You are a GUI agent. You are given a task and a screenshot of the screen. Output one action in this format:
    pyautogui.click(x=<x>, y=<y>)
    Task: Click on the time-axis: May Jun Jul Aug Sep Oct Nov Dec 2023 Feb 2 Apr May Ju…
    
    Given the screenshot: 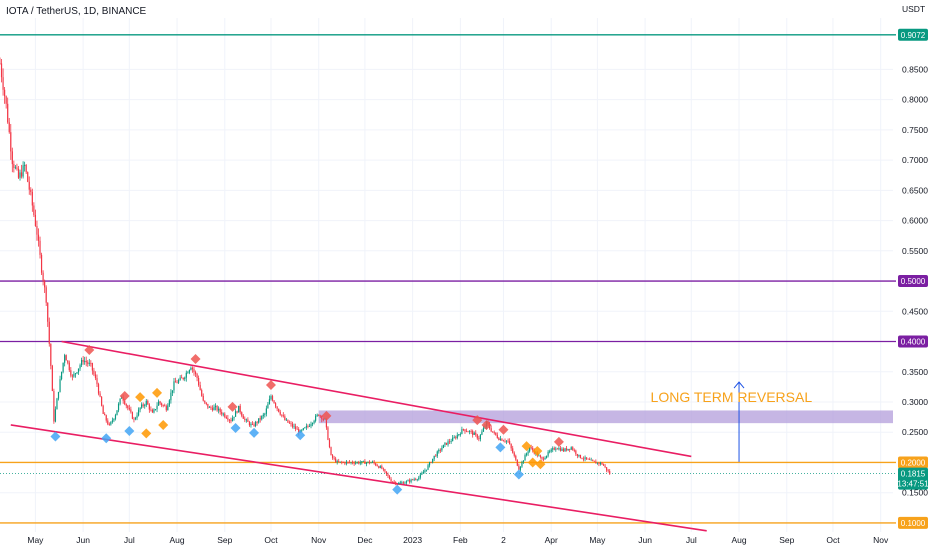 What is the action you would take?
    pyautogui.click(x=458, y=540)
    